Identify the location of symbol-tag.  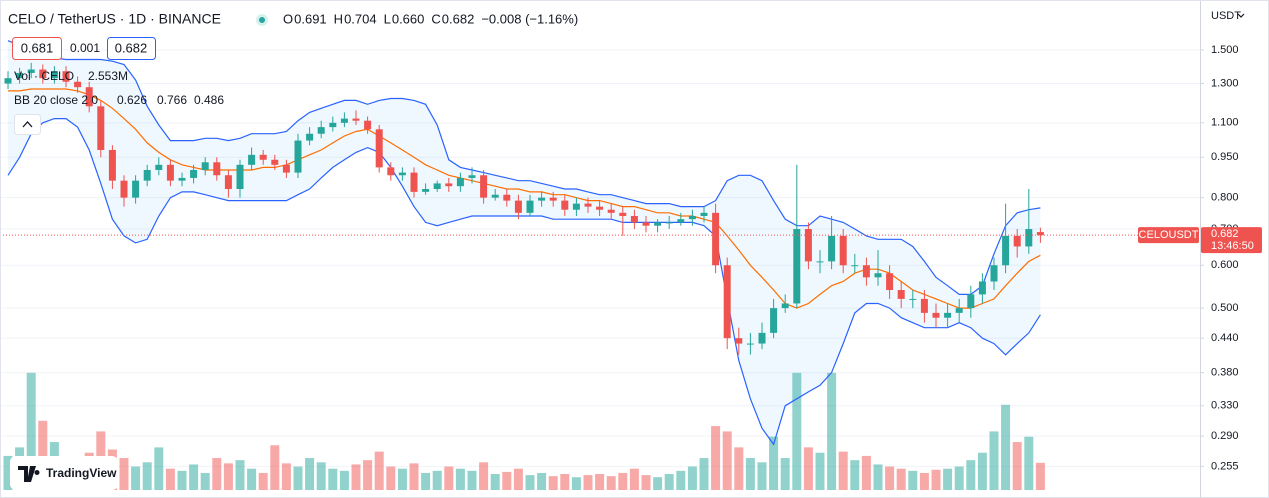
(1168, 235).